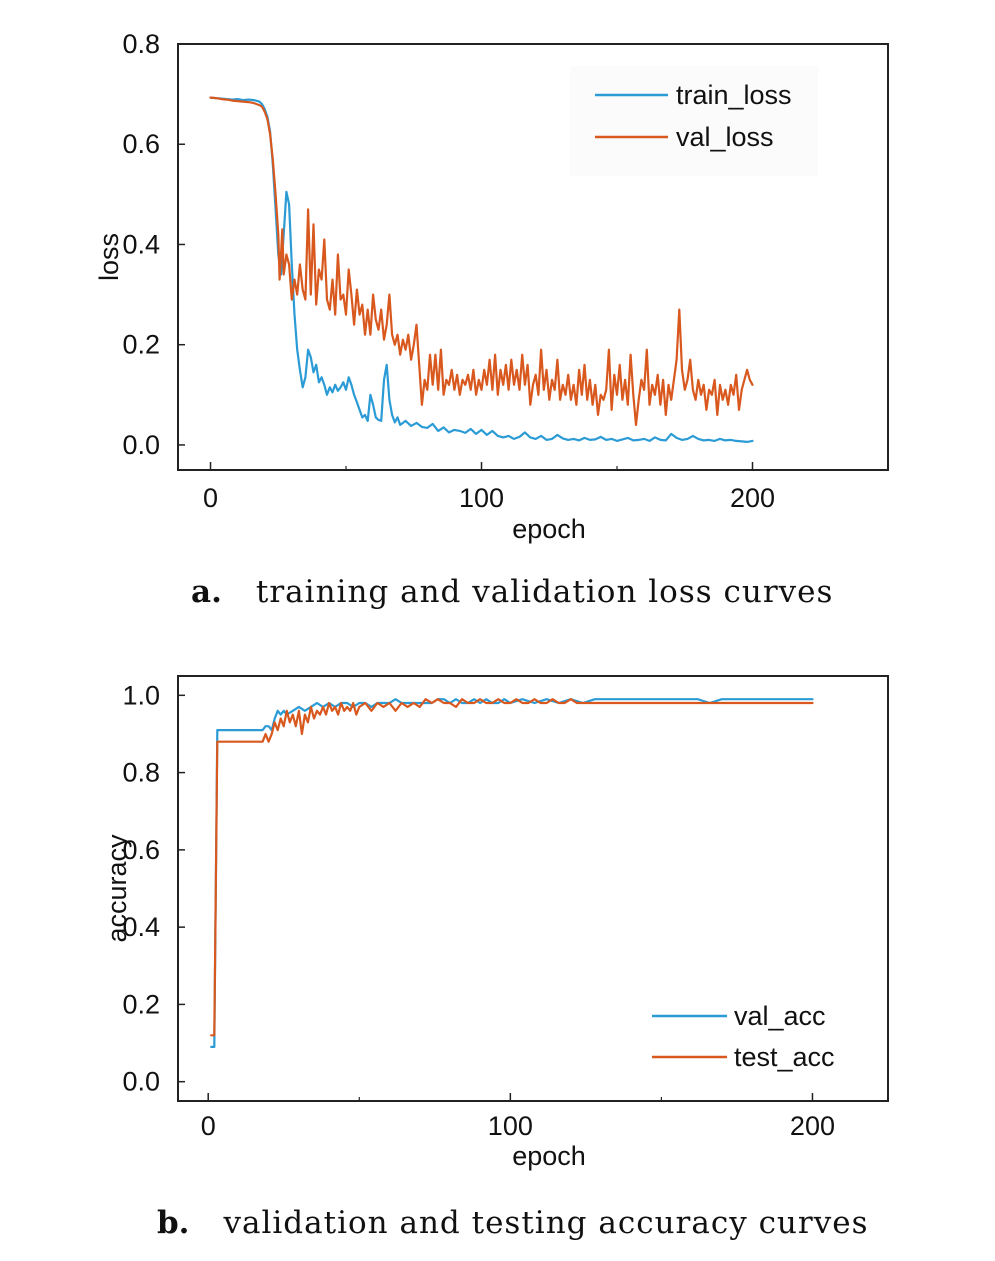  What do you see at coordinates (546, 1223) in the screenshot?
I see `caption-b-text: validation and testing accuracy curves` at bounding box center [546, 1223].